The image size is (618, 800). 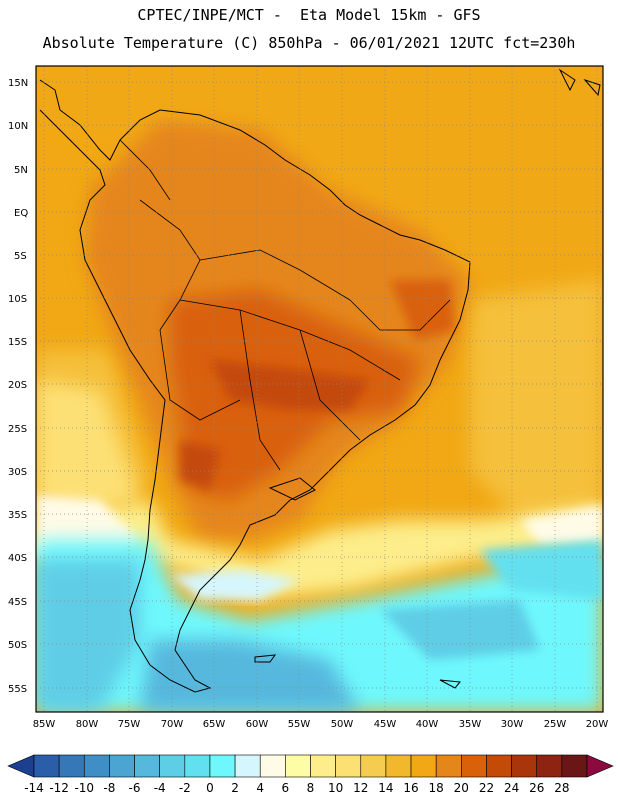 What do you see at coordinates (17, 558) in the screenshot?
I see `lat-label: 40S` at bounding box center [17, 558].